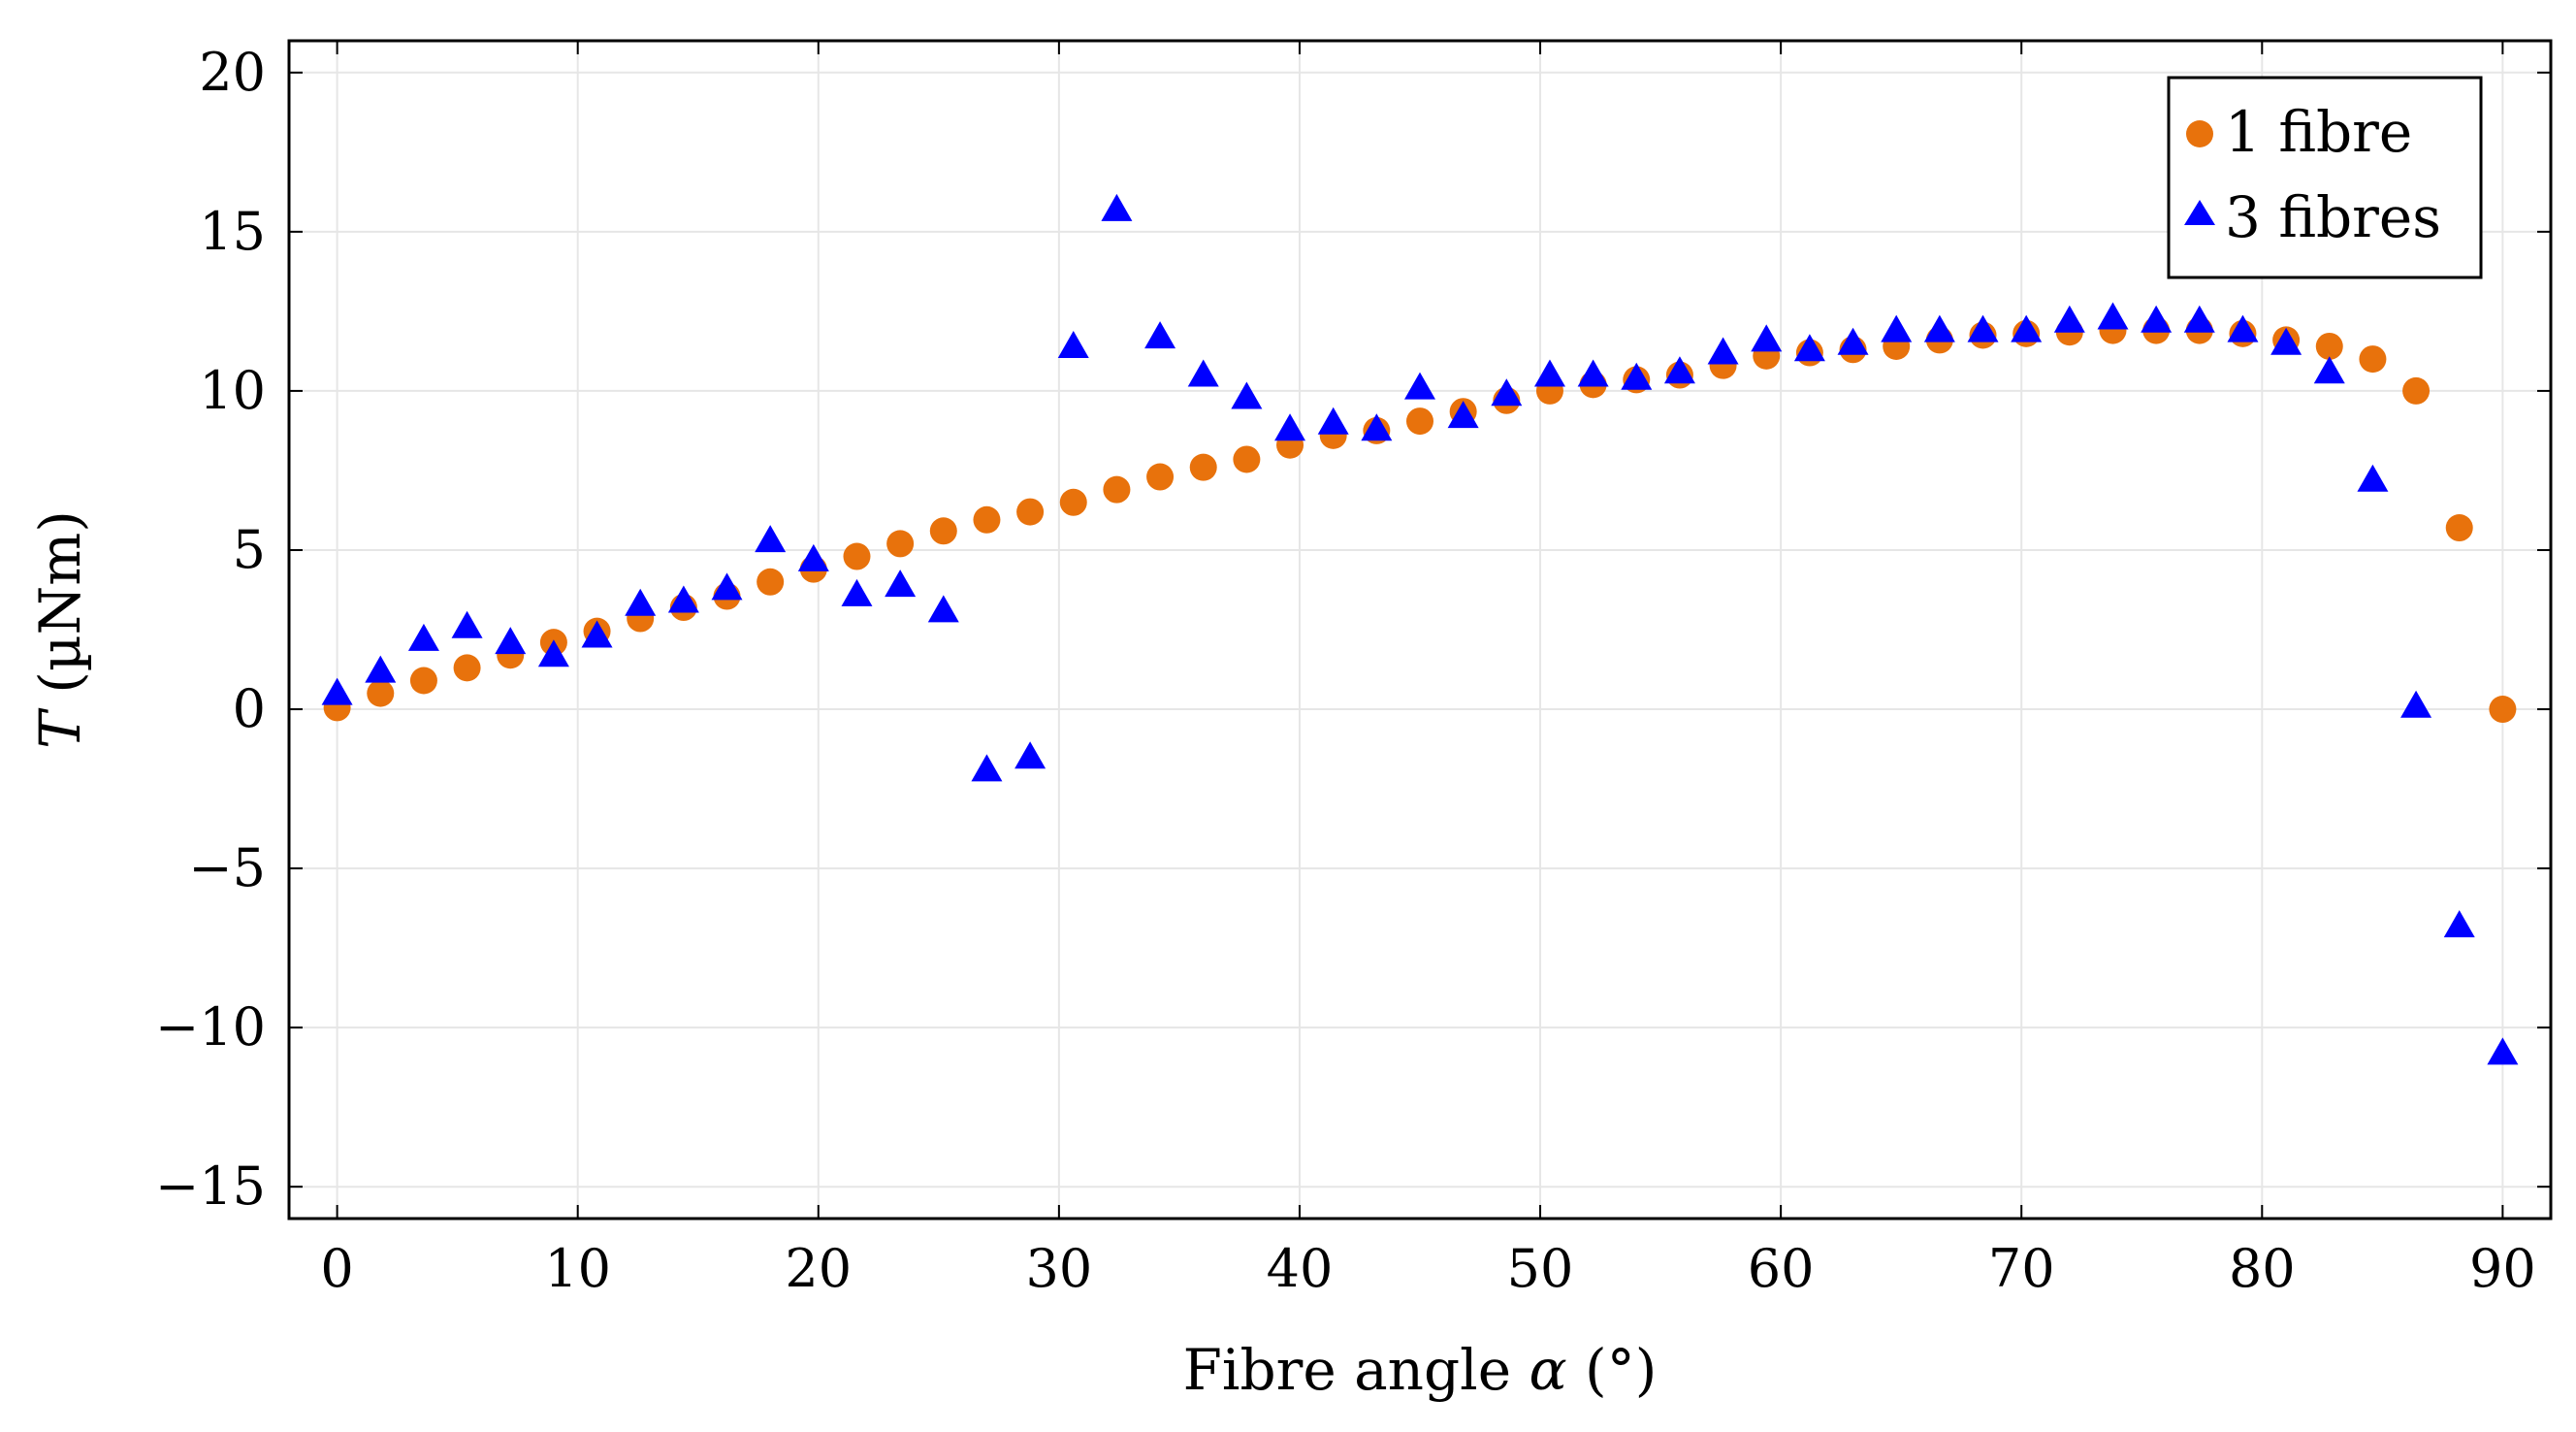 The height and width of the screenshot is (1432, 2576). What do you see at coordinates (2199, 212) in the screenshot?
I see `legend-marker-3-fibres` at bounding box center [2199, 212].